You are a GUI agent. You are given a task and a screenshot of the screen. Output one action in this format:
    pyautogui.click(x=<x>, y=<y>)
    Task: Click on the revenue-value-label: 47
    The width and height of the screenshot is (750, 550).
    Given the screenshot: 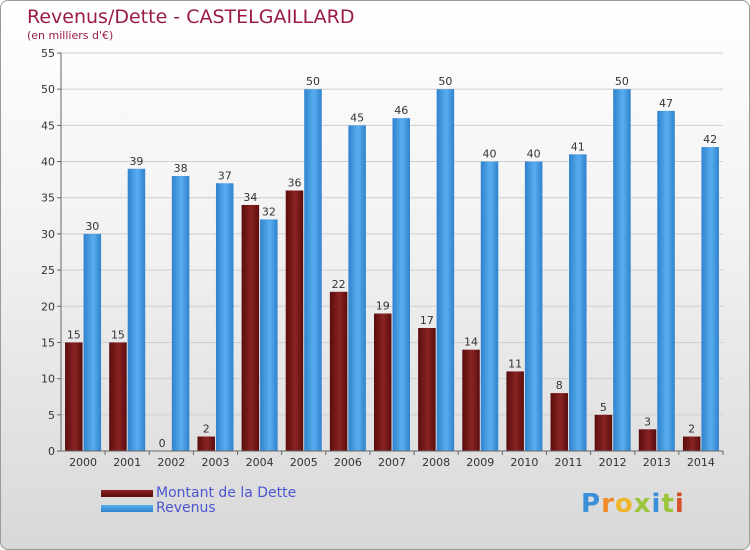 What is the action you would take?
    pyautogui.click(x=666, y=103)
    